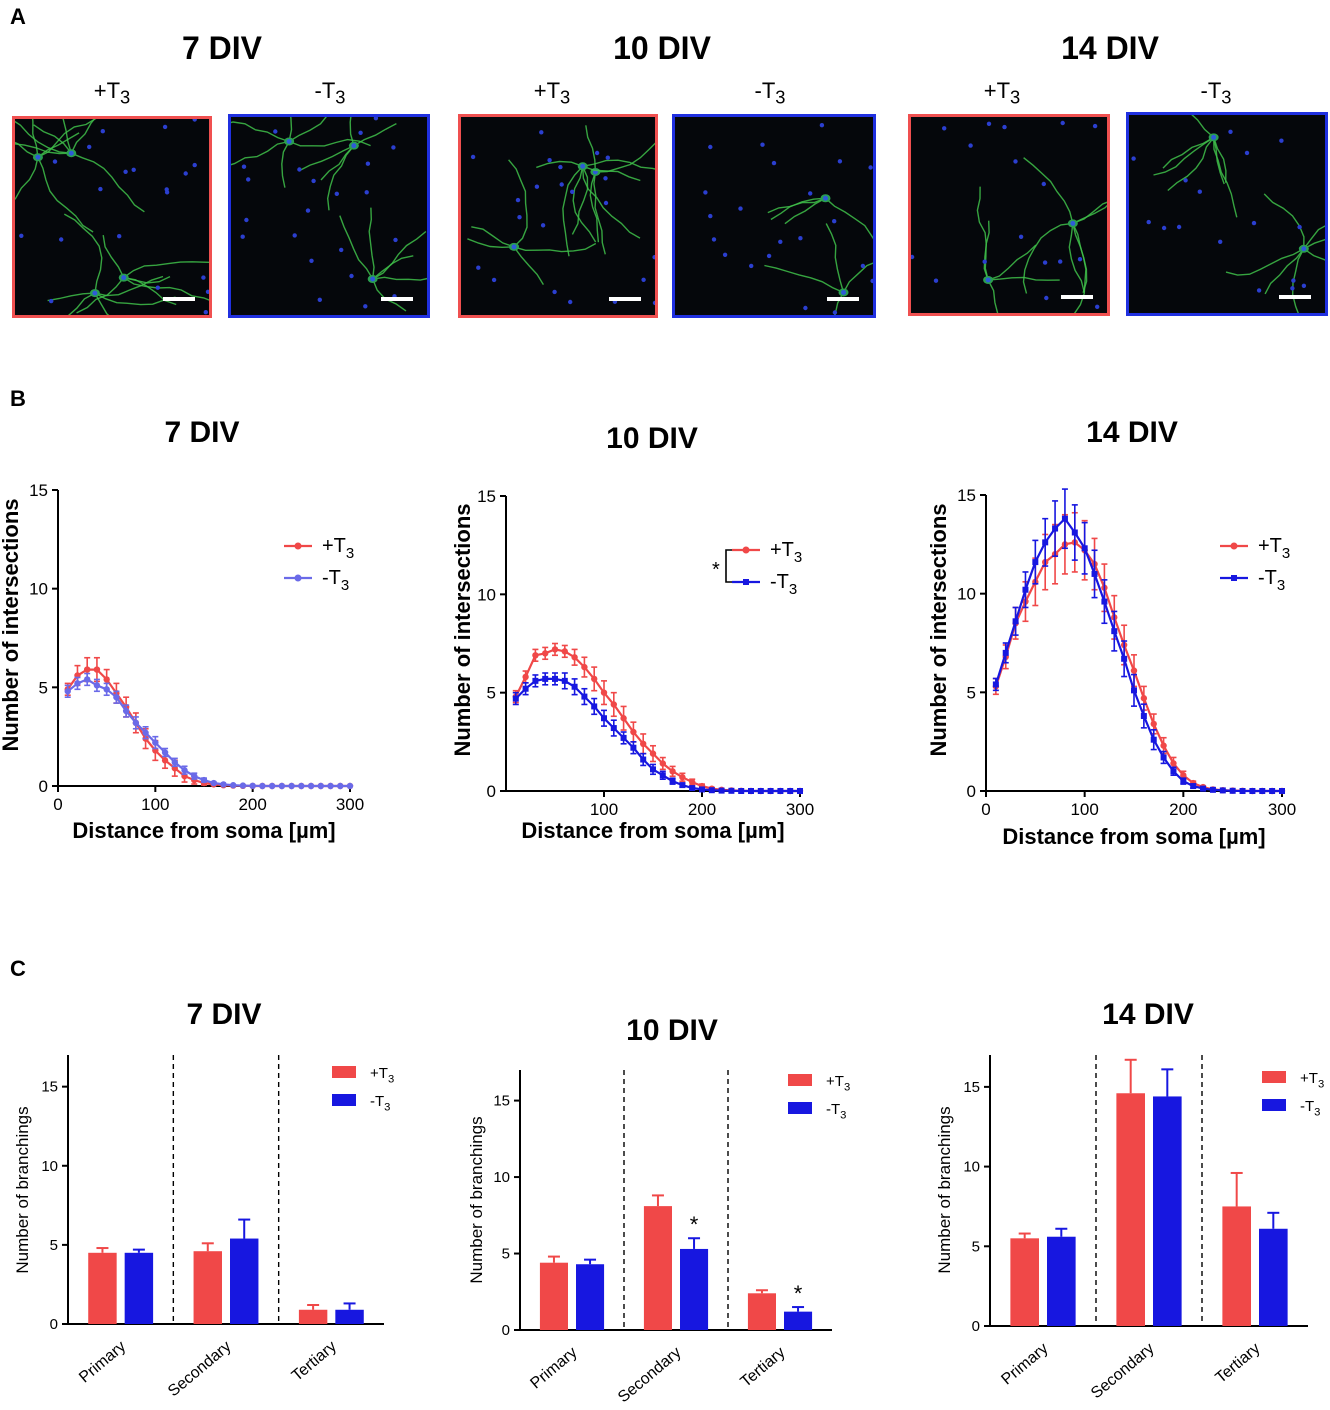 The height and width of the screenshot is (1410, 1330). Describe the element at coordinates (558, 216) in the screenshot. I see `micrograph-10div-plus-t3` at that location.